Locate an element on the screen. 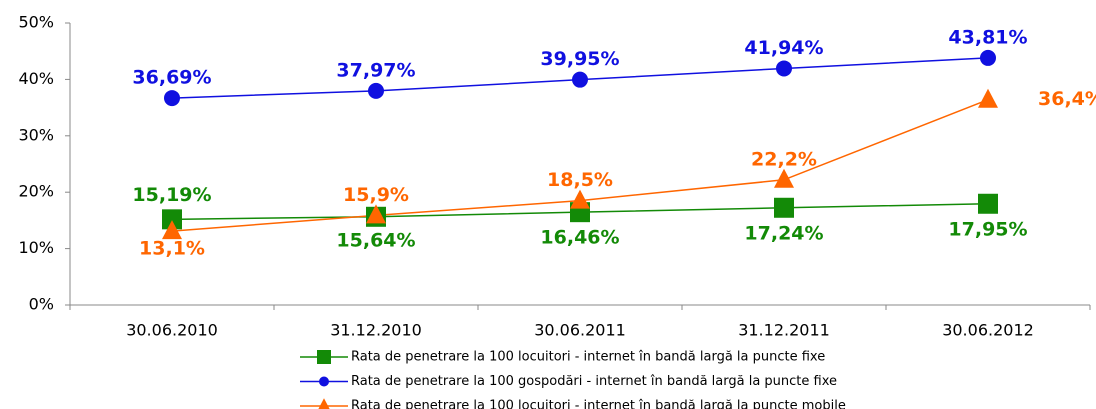 The width and height of the screenshot is (1096, 409). value-label: 41,94% is located at coordinates (783, 48).